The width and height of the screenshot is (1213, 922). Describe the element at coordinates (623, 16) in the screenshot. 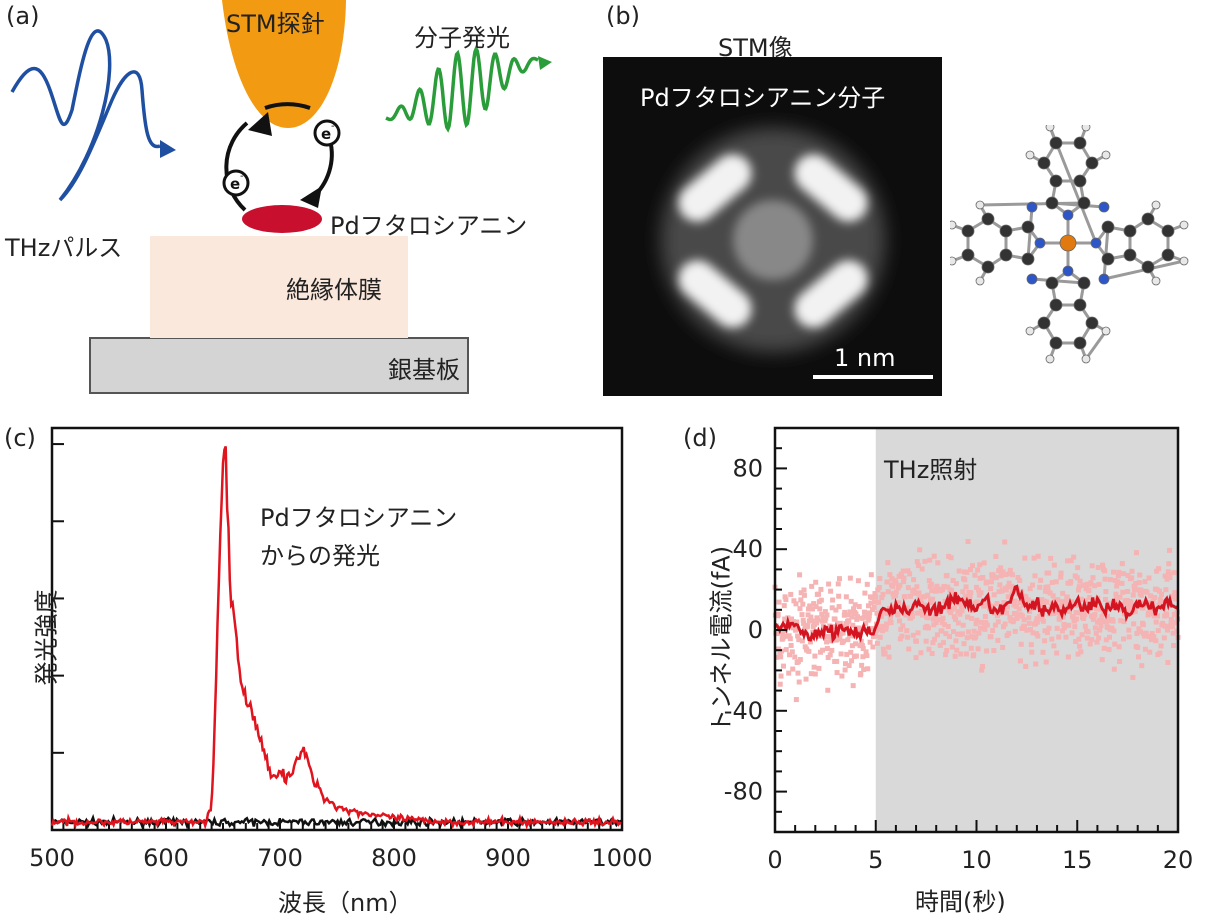

I see `panel-b-label: (b)` at that location.